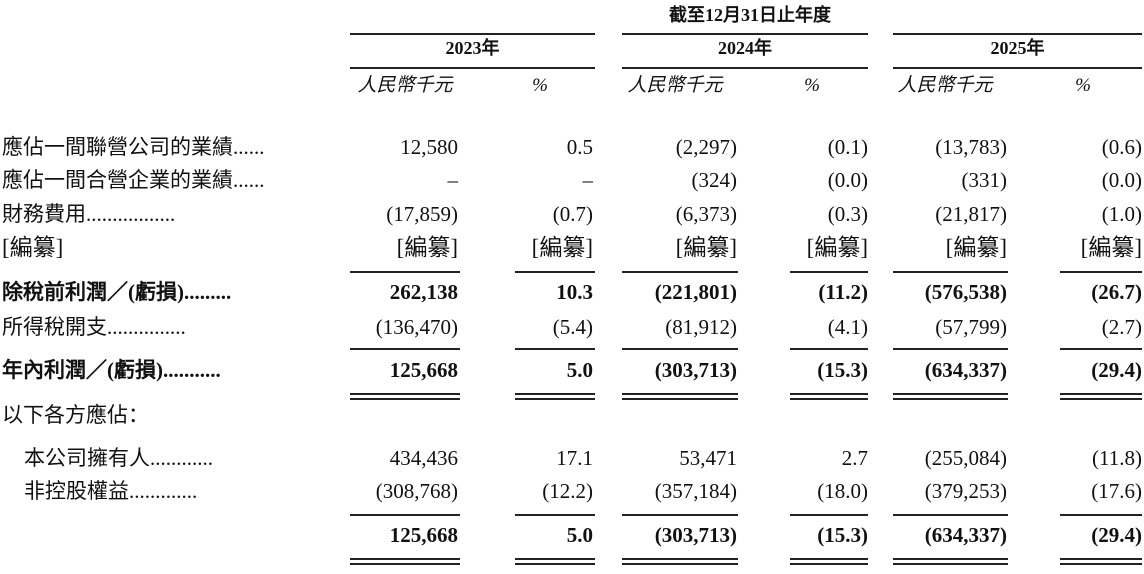 The height and width of the screenshot is (574, 1144). Describe the element at coordinates (572, 214) in the screenshot. I see `cell-value: (0.7)` at that location.